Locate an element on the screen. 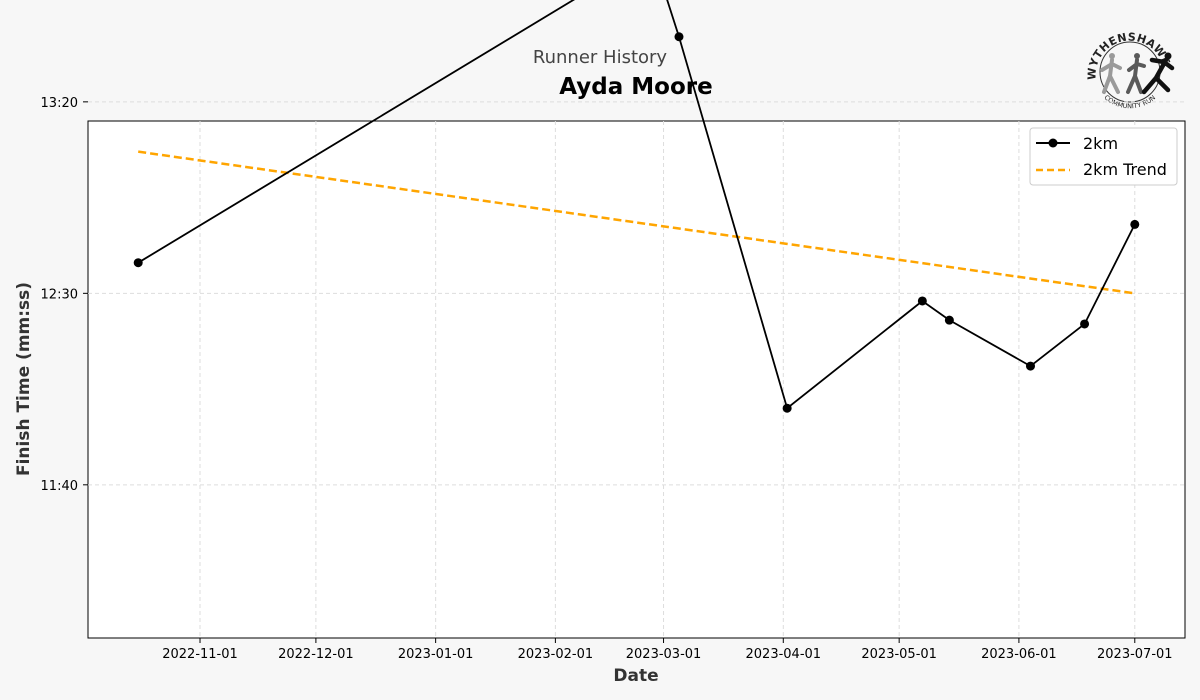  legend-marker-2km is located at coordinates (1053, 143).